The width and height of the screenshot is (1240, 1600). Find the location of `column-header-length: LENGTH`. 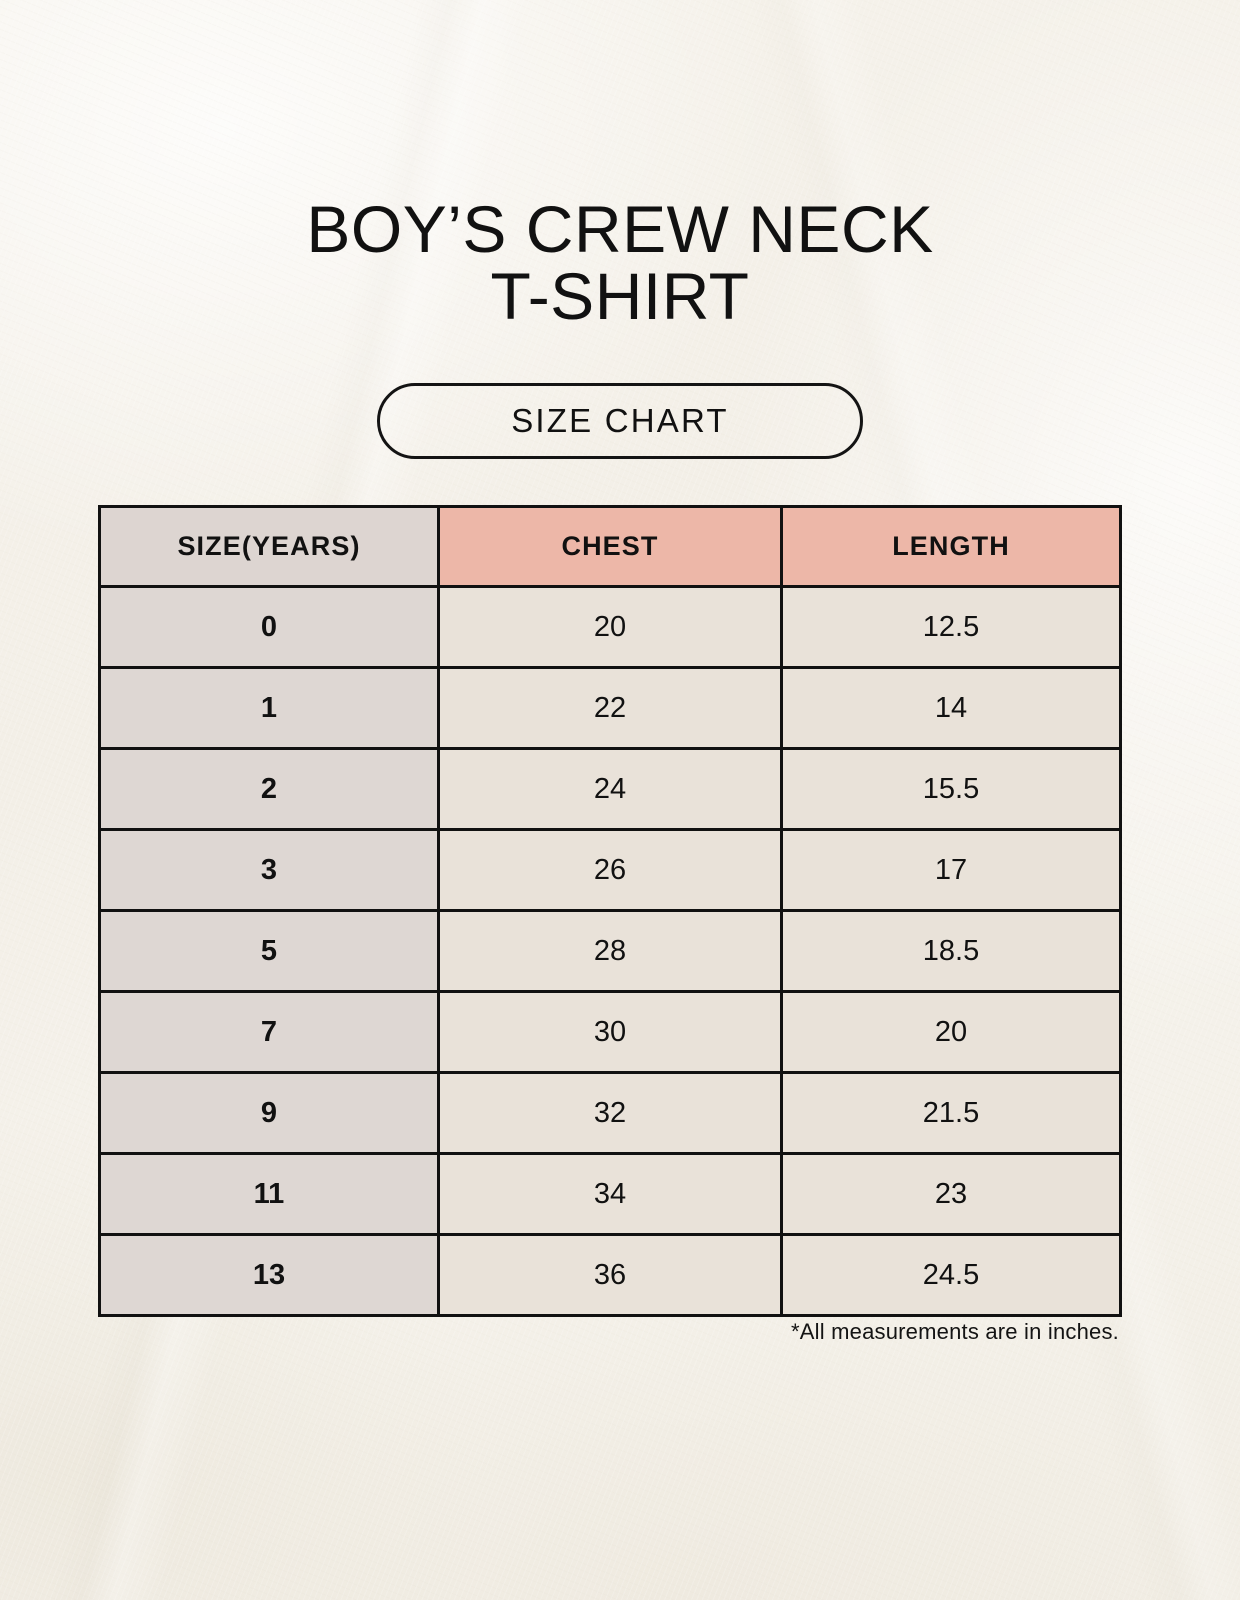

column-header-length: LENGTH is located at coordinates (951, 546).